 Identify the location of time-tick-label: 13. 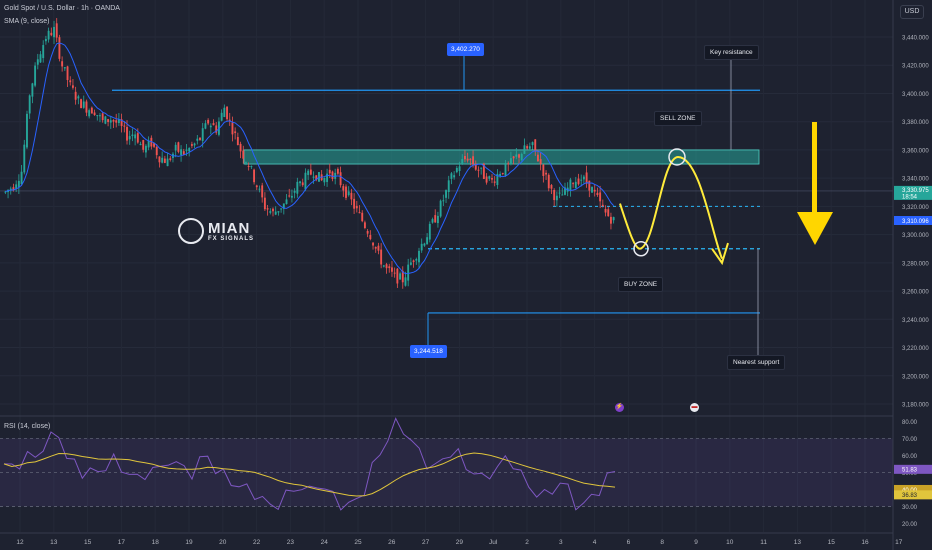
(798, 542).